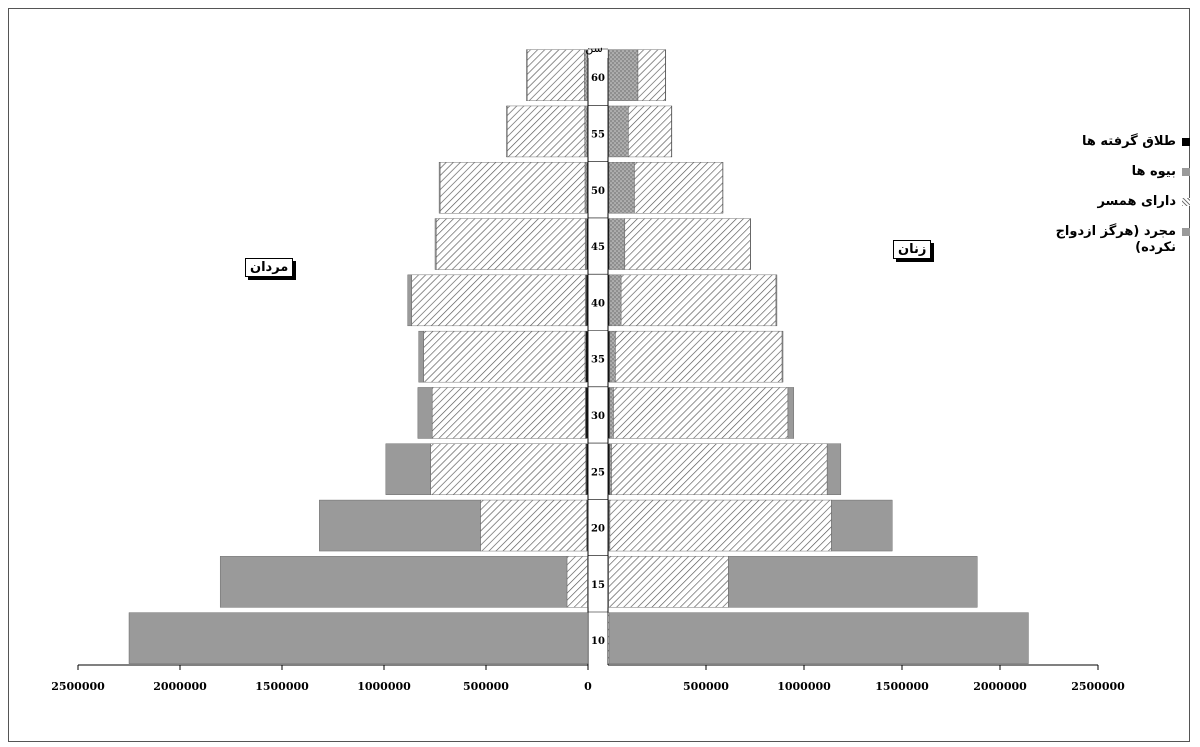  I want to click on men-label: مردان, so click(269, 267).